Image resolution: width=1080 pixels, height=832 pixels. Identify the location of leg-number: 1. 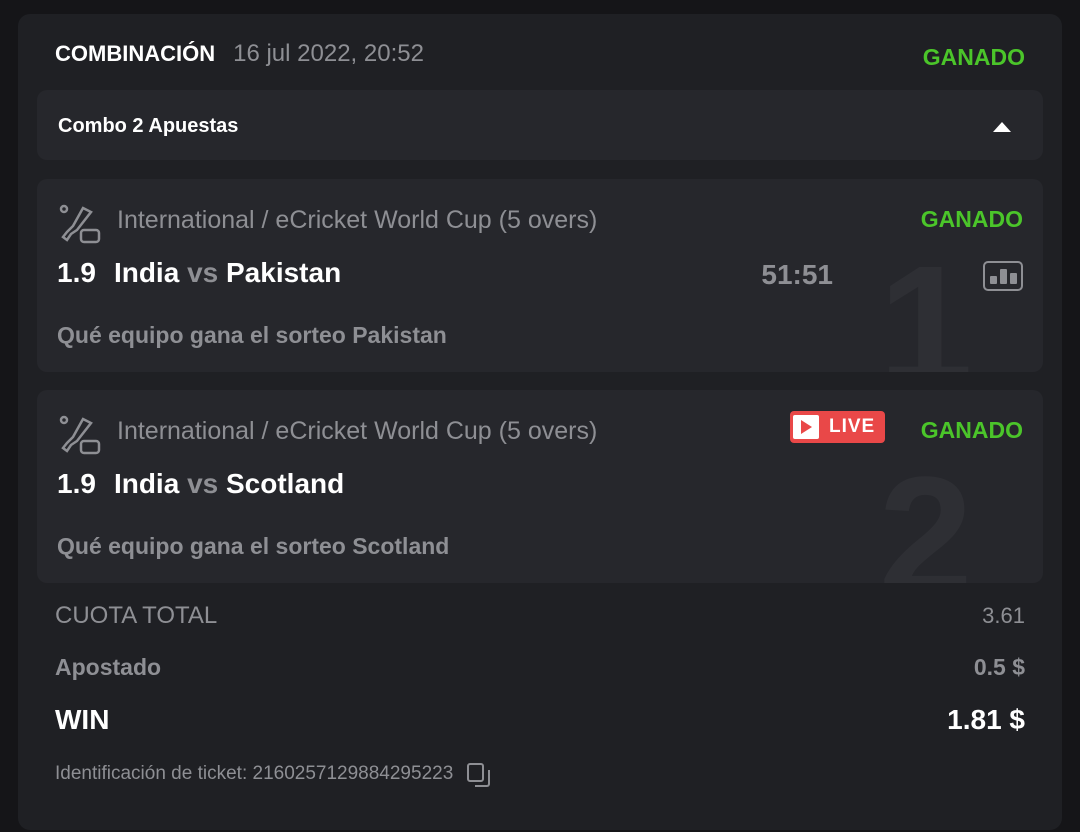
(925, 301).